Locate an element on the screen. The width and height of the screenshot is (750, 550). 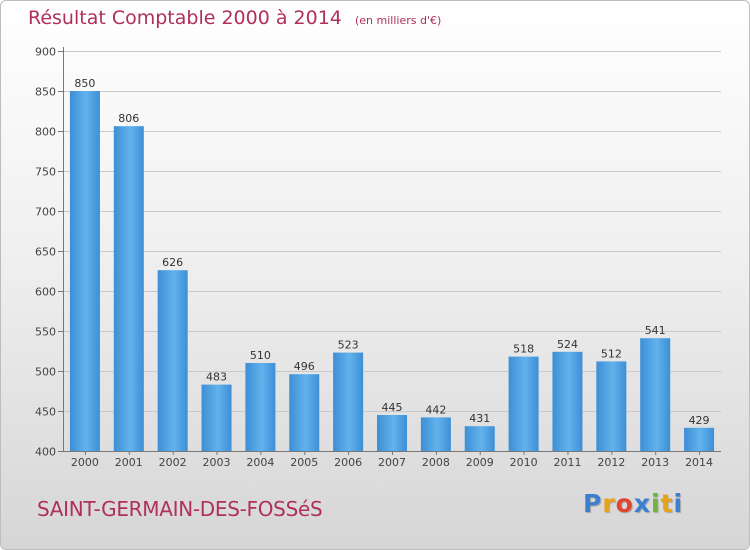
data-label: 442 is located at coordinates (435, 409).